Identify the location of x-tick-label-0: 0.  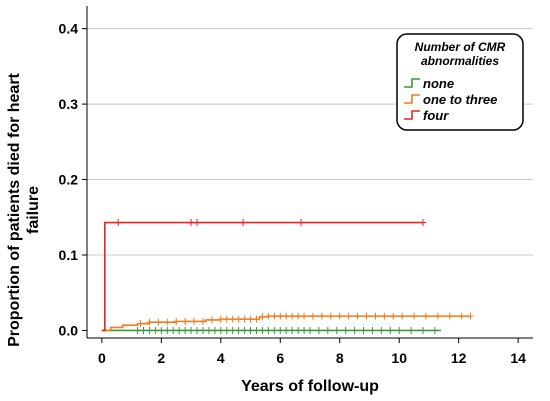
(102, 358).